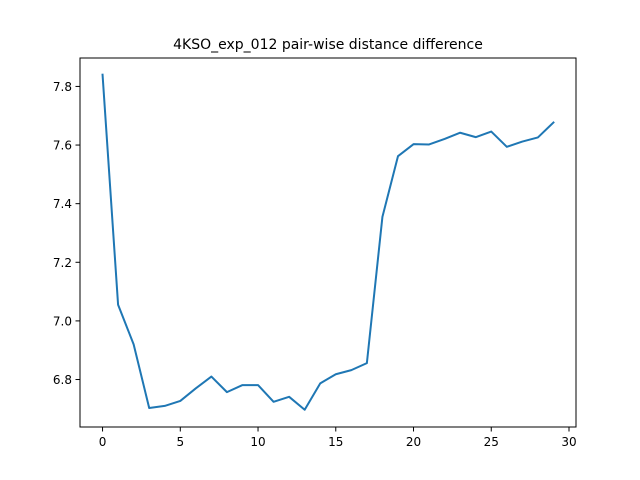  I want to click on x-tick-label-30: 30, so click(568, 442).